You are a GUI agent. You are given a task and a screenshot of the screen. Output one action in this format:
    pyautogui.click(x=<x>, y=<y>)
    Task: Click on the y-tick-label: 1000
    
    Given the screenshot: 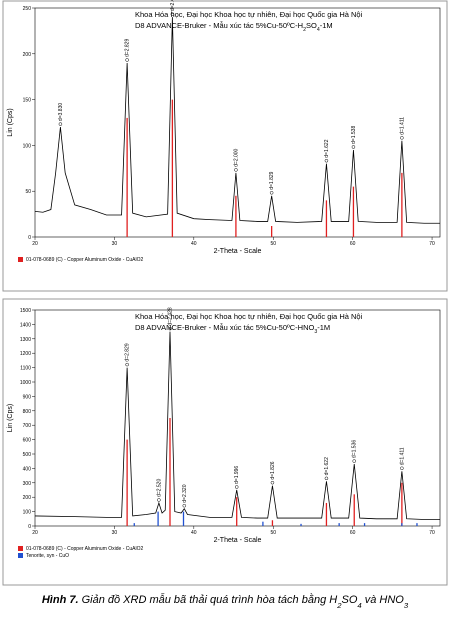 What is the action you would take?
    pyautogui.click(x=25, y=383)
    